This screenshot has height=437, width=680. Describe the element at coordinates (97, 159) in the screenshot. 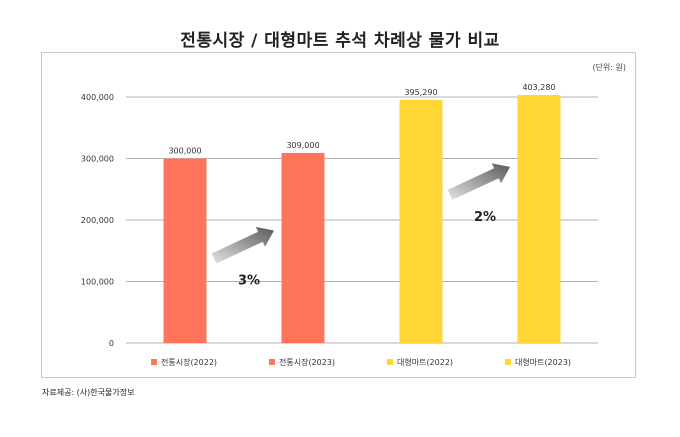

I see `y-tick-label: 300,000` at that location.